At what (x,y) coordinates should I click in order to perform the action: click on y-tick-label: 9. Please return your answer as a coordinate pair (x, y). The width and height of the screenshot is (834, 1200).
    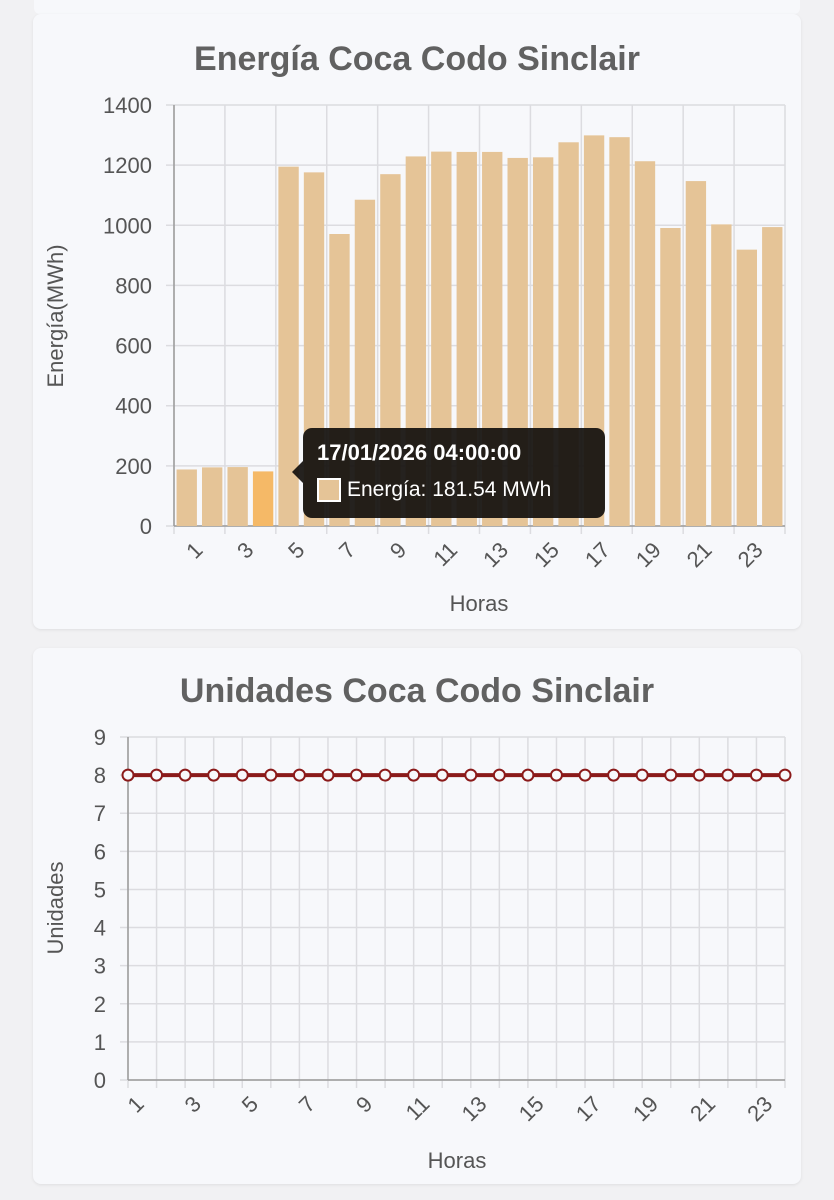
    Looking at the image, I should click on (100, 737).